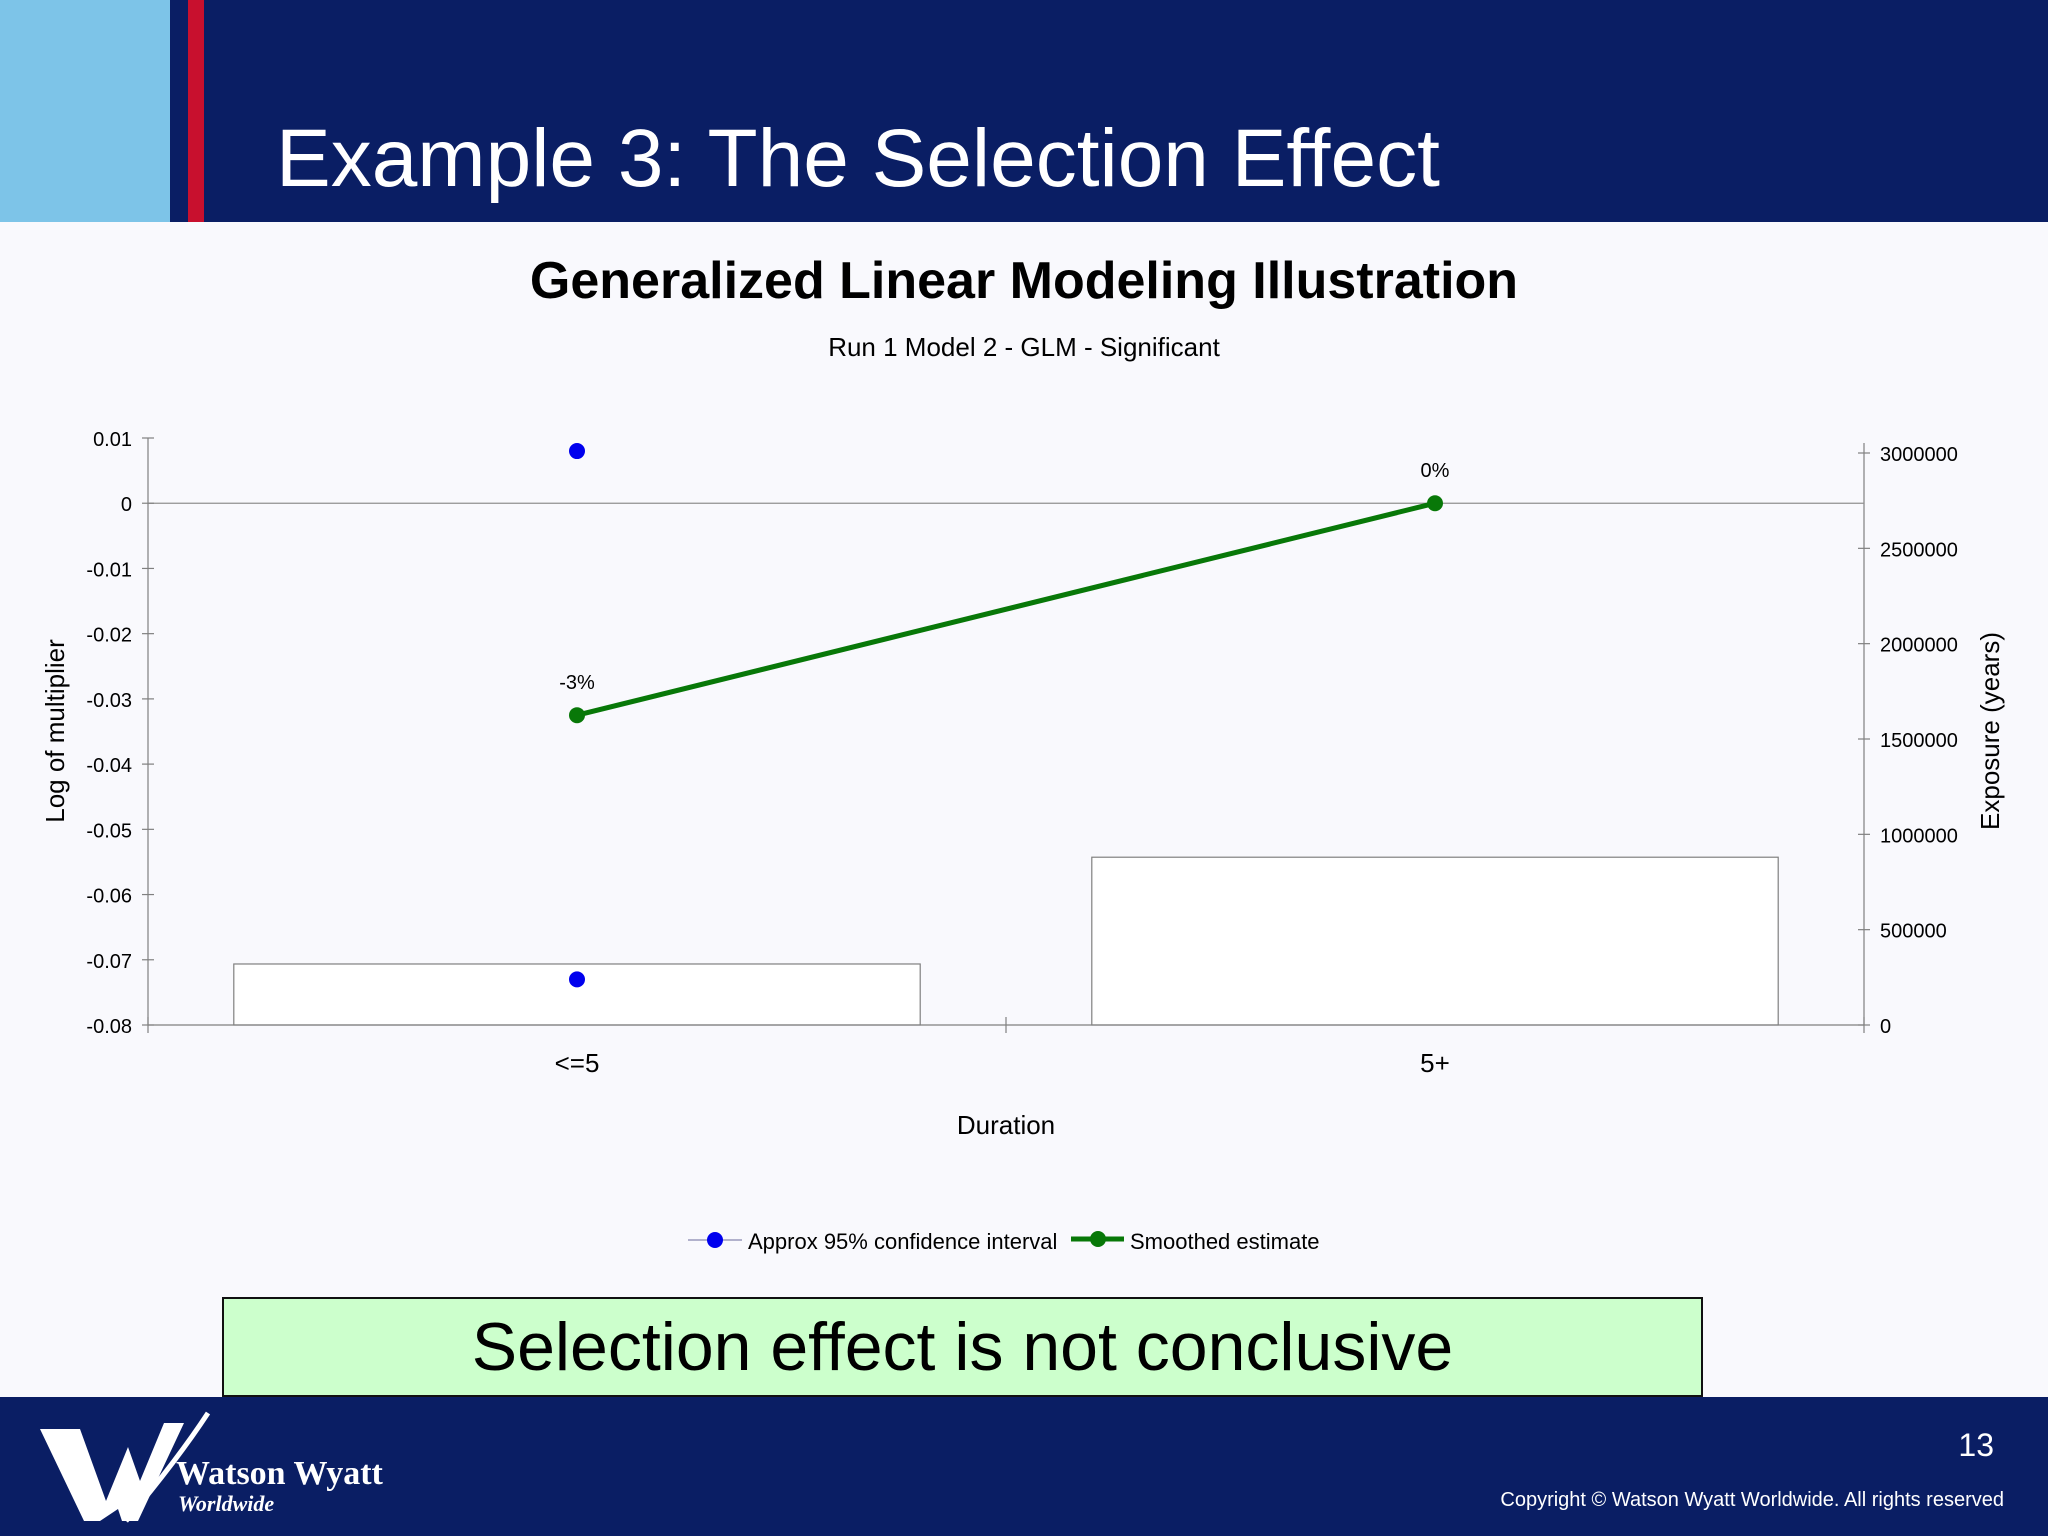  What do you see at coordinates (577, 1063) in the screenshot?
I see `x-tick-label: <=5` at bounding box center [577, 1063].